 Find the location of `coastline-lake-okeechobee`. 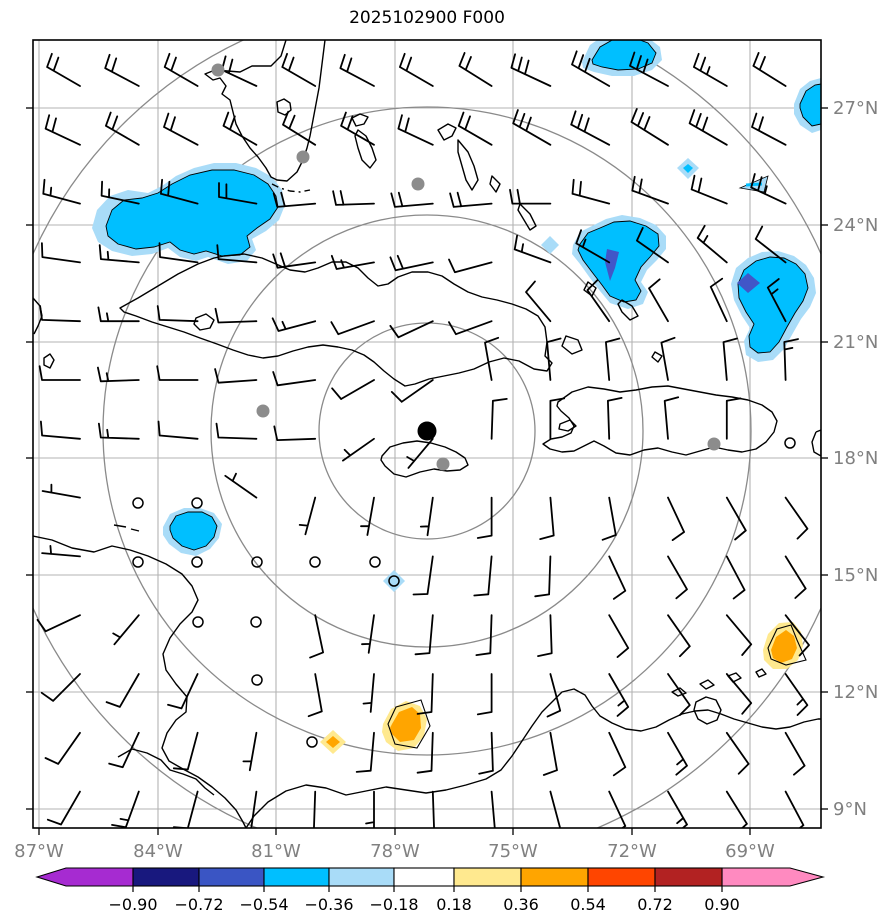

coastline-lake-okeechobee is located at coordinates (284, 107).